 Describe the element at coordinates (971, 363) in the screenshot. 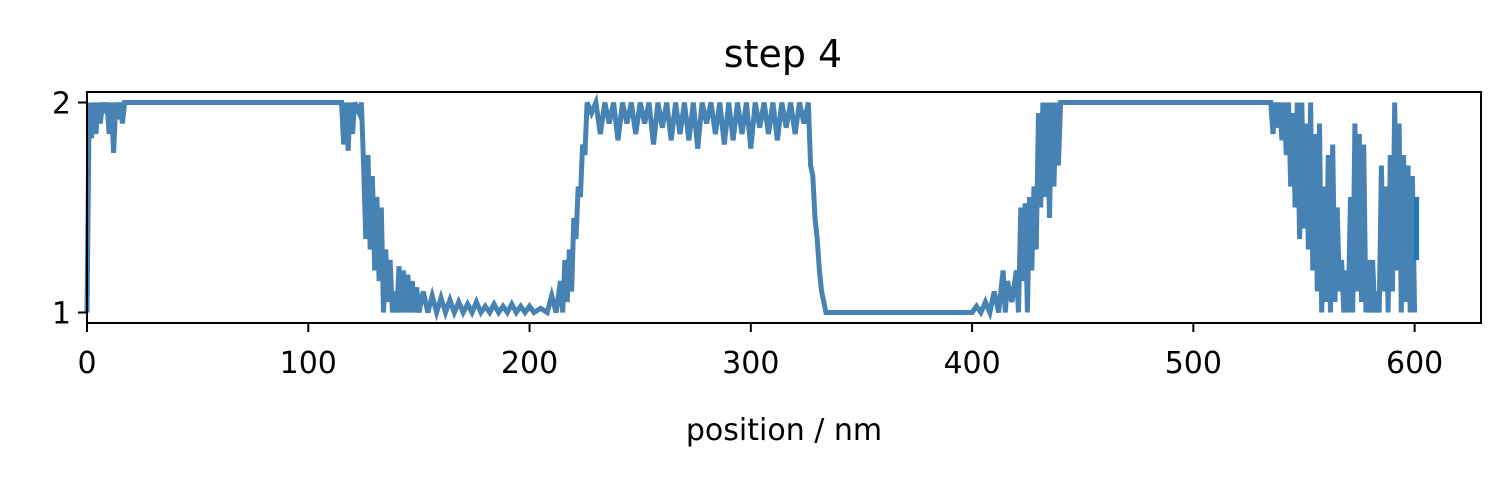

I see `x-tick-label: 400` at that location.